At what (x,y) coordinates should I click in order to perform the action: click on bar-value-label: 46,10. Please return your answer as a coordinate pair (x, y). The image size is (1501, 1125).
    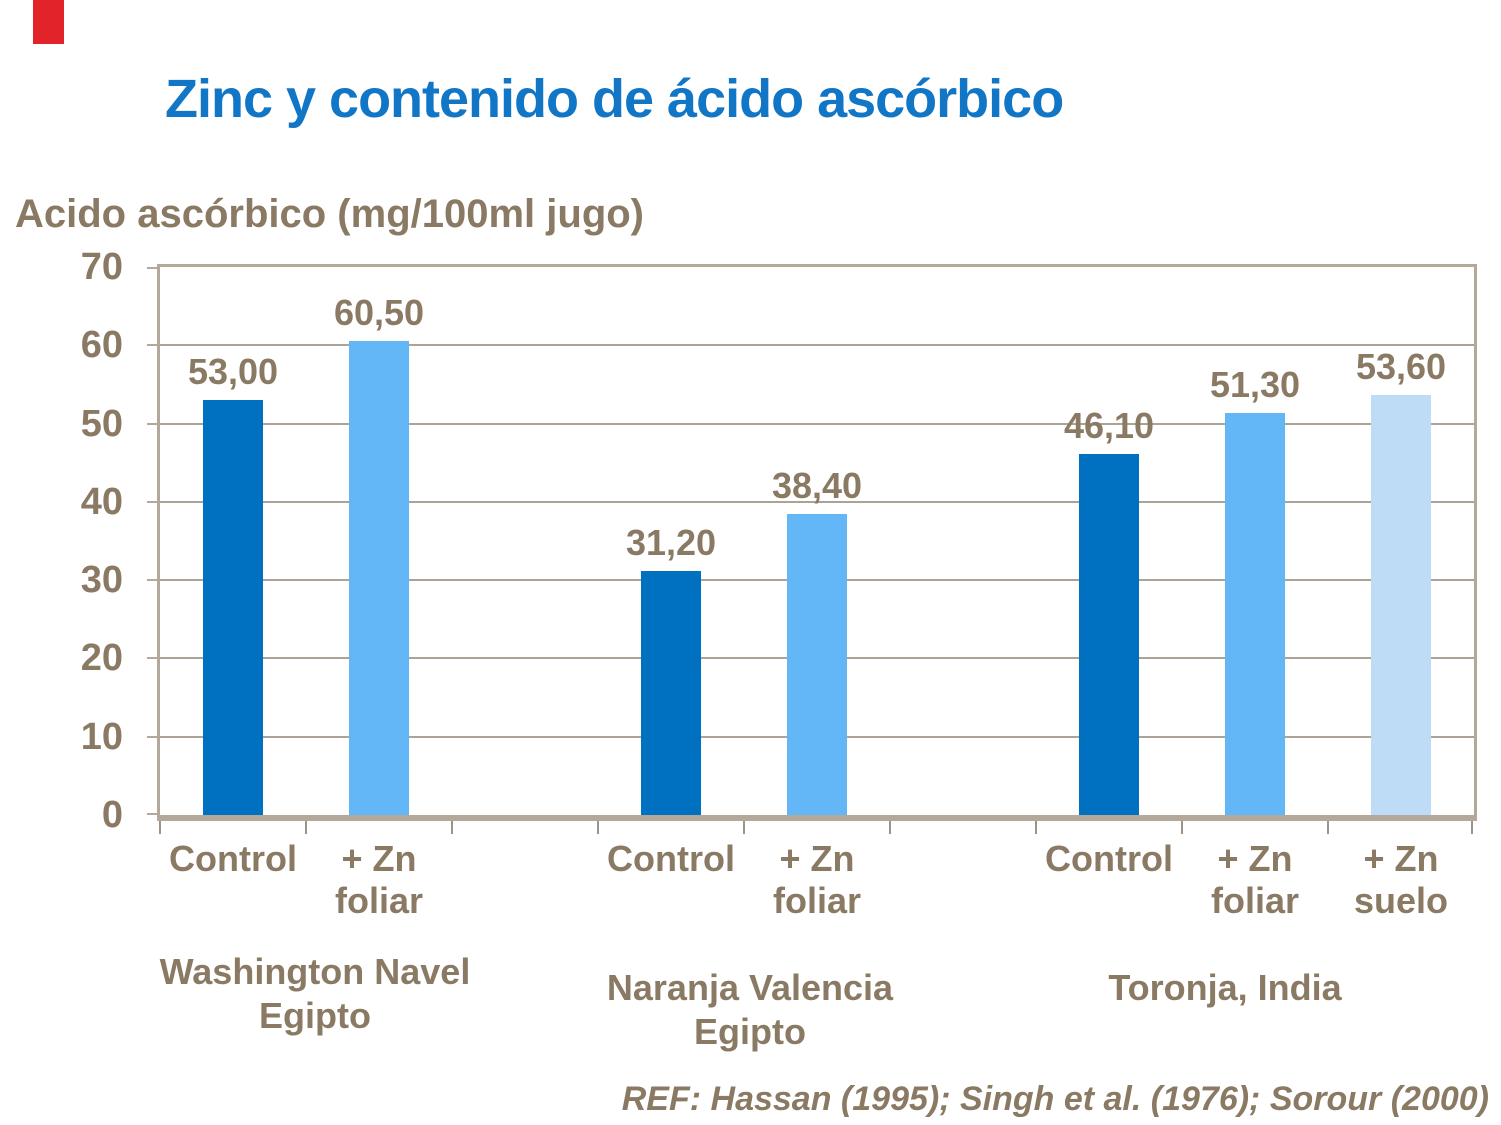
    Looking at the image, I should click on (1109, 426).